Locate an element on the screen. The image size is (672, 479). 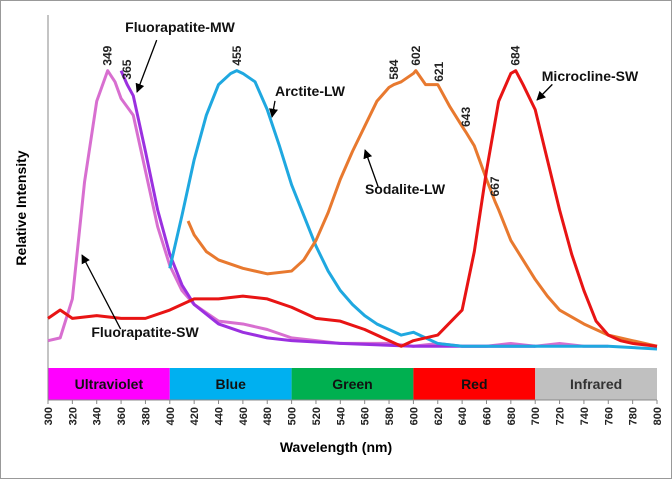
x-tick-label: 560 is located at coordinates (366, 416).